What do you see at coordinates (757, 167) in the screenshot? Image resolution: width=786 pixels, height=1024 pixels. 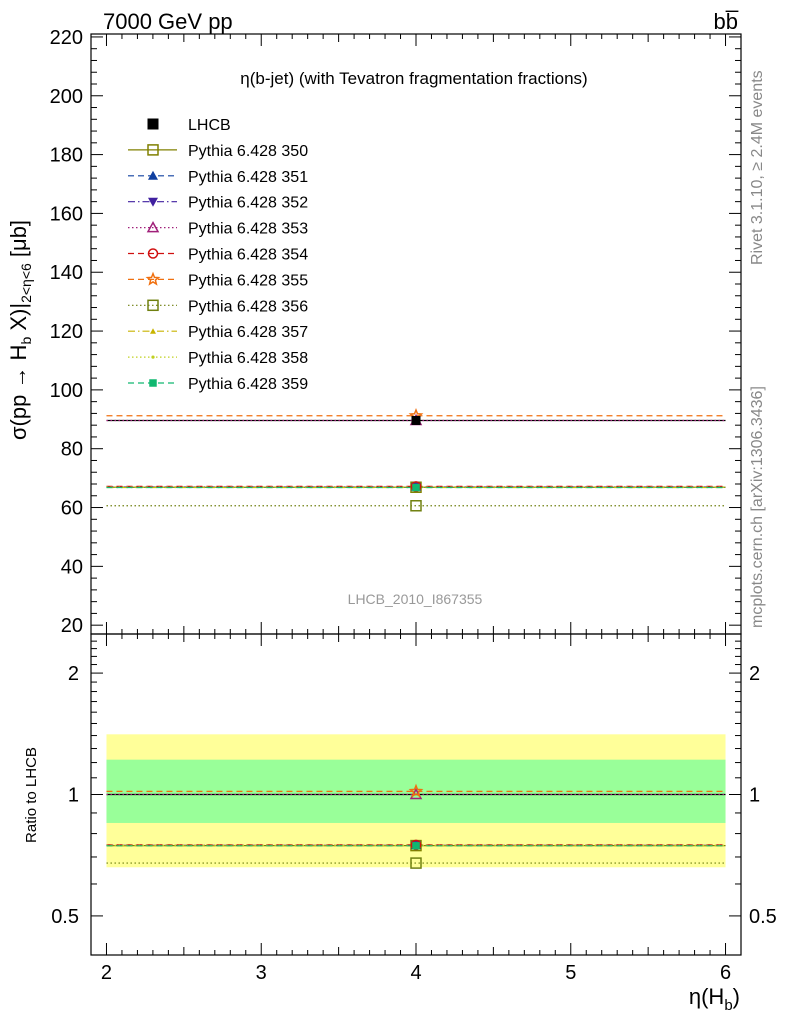 I see `rivet-label: Rivet 3.1.10, ≥ 2.4M events` at bounding box center [757, 167].